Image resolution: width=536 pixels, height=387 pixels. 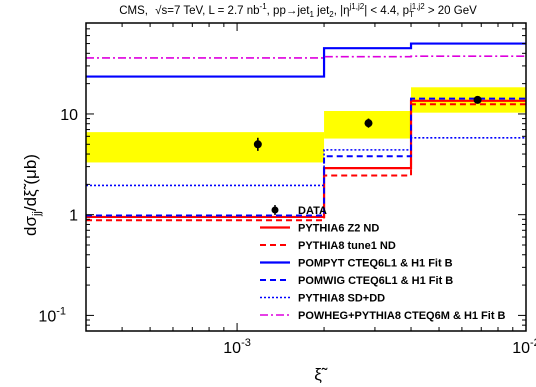 What do you see at coordinates (402, 316) in the screenshot?
I see `legend-label-6: POWHEG+PYTHIA8 CTEQ6M & H1 Fit B` at bounding box center [402, 316].